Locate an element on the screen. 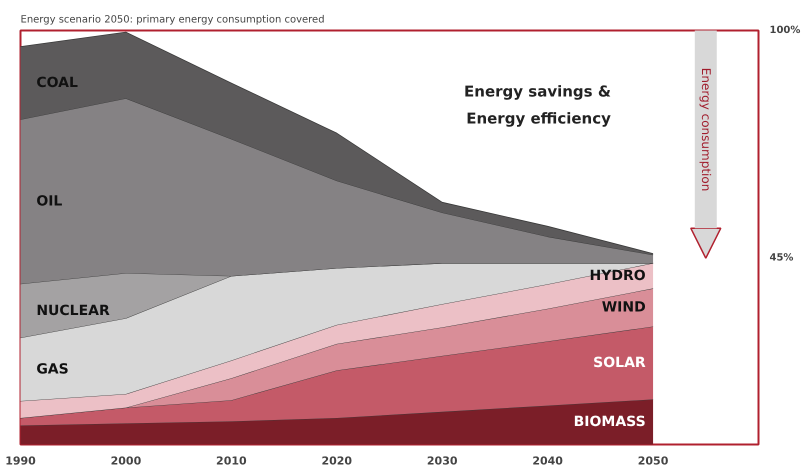  x-tick-label: 2030 is located at coordinates (442, 461).